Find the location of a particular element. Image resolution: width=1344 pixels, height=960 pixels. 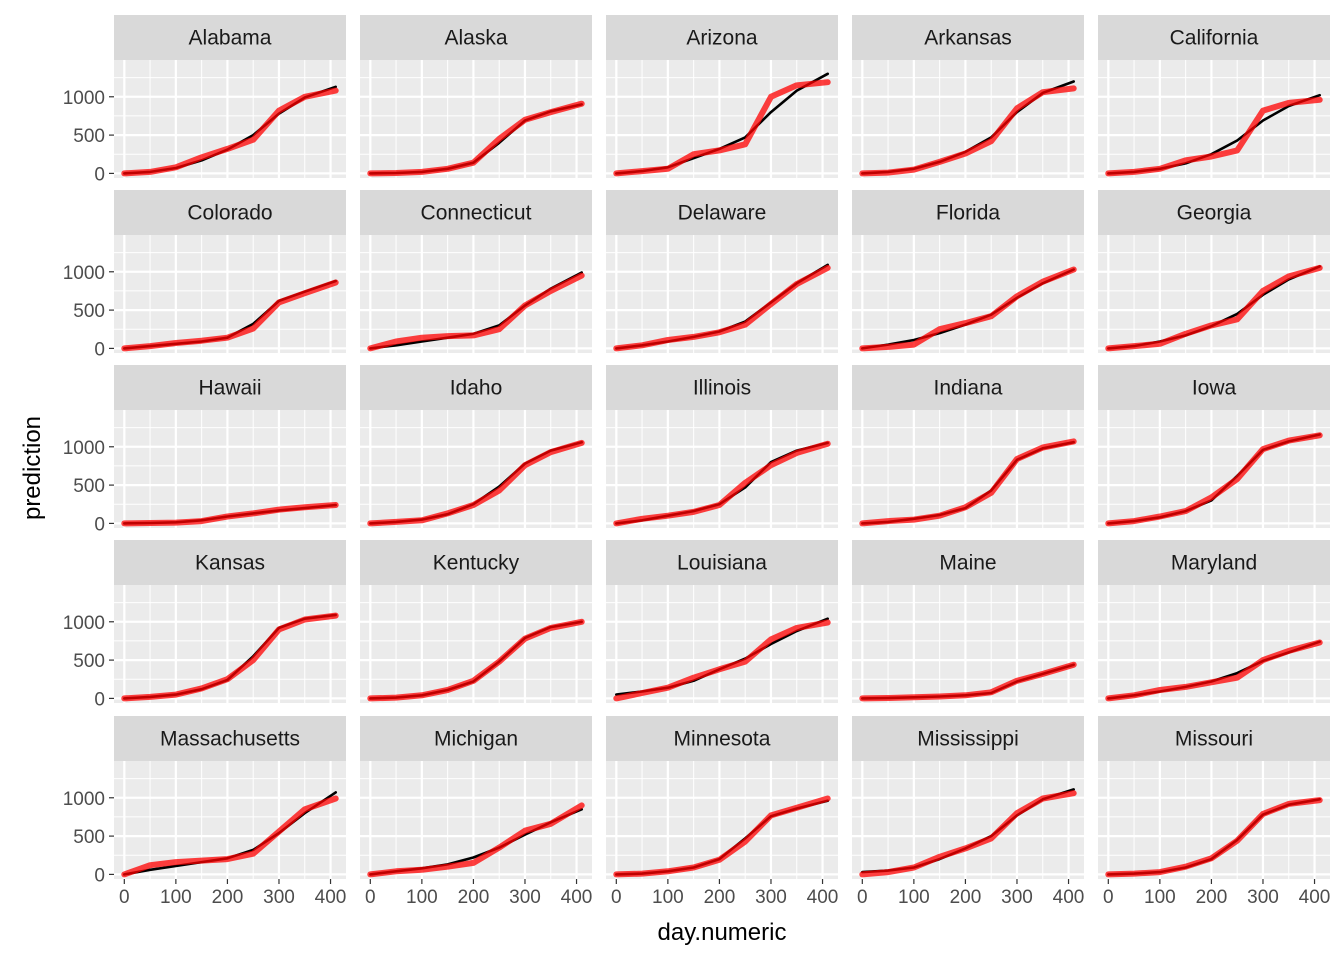

facet-strip-label: Illinois is located at coordinates (722, 388).